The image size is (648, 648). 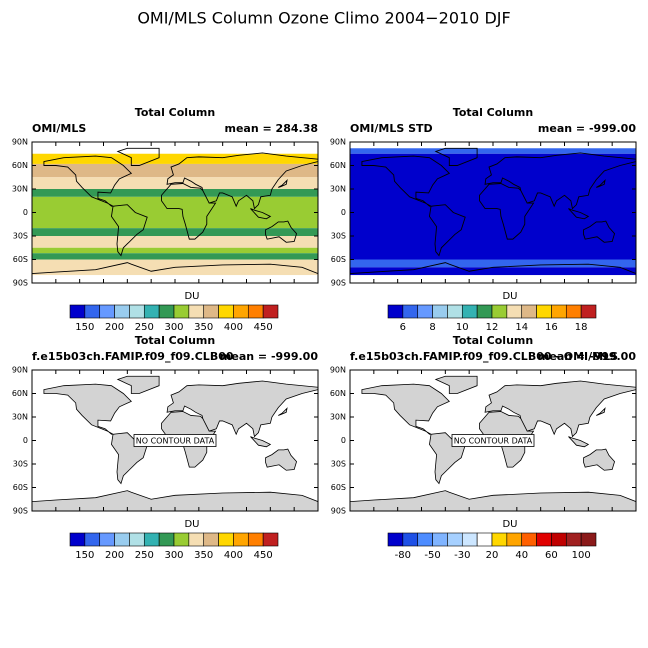 What do you see at coordinates (462, 555) in the screenshot?
I see `colorbar-label: -30` at bounding box center [462, 555].